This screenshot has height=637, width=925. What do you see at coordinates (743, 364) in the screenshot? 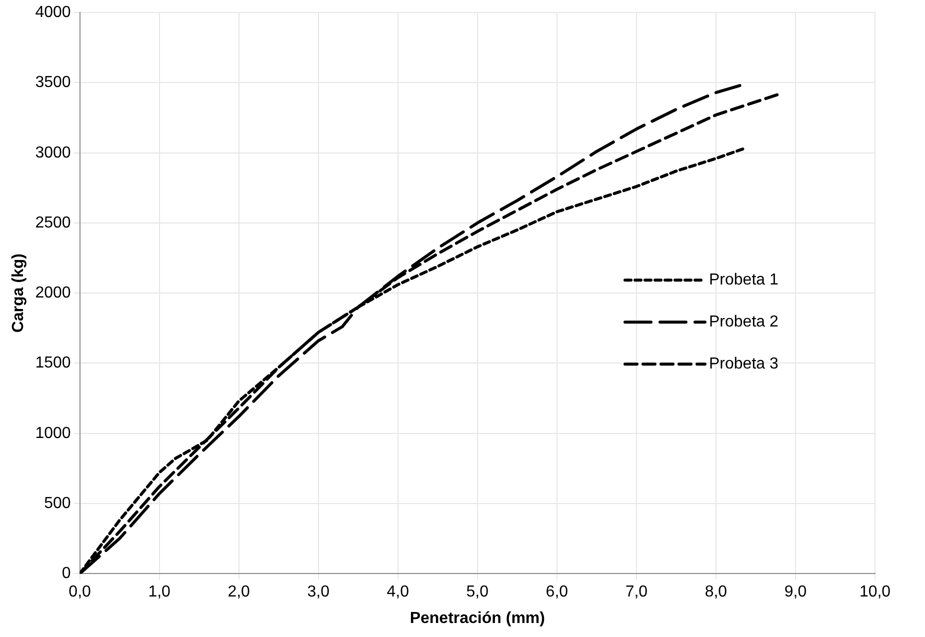
I see `legend-label: Probeta 3` at bounding box center [743, 364].